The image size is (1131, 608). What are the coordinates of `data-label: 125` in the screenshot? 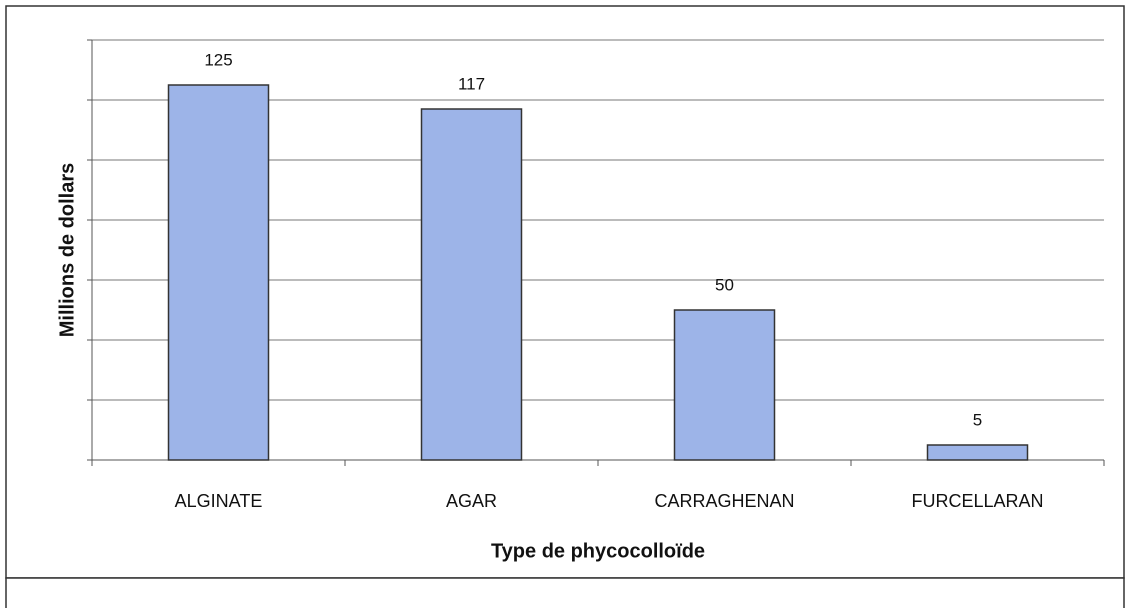 It's located at (218, 59).